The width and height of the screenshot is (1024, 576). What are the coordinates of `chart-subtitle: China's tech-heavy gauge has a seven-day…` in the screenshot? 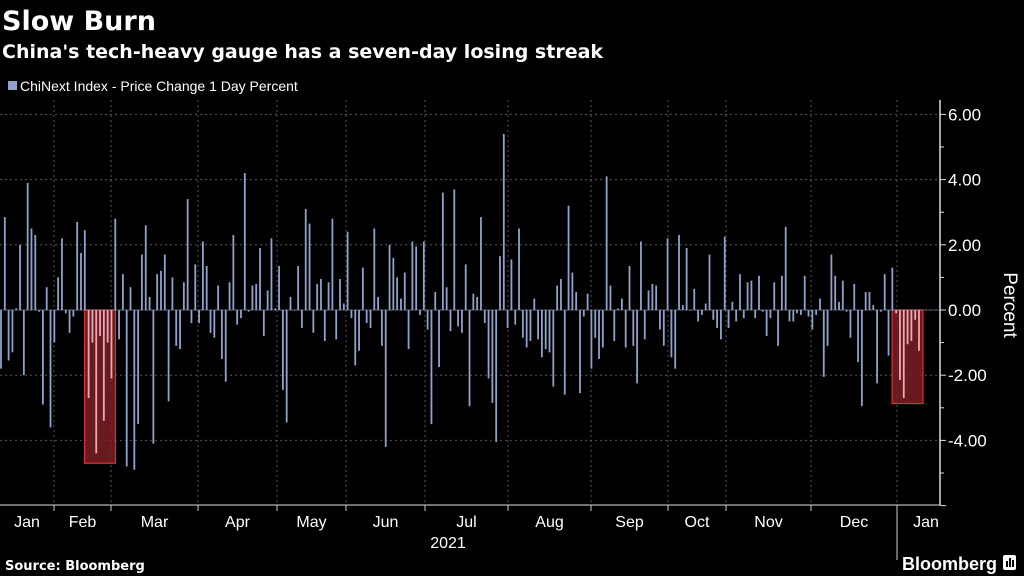 It's located at (302, 52).